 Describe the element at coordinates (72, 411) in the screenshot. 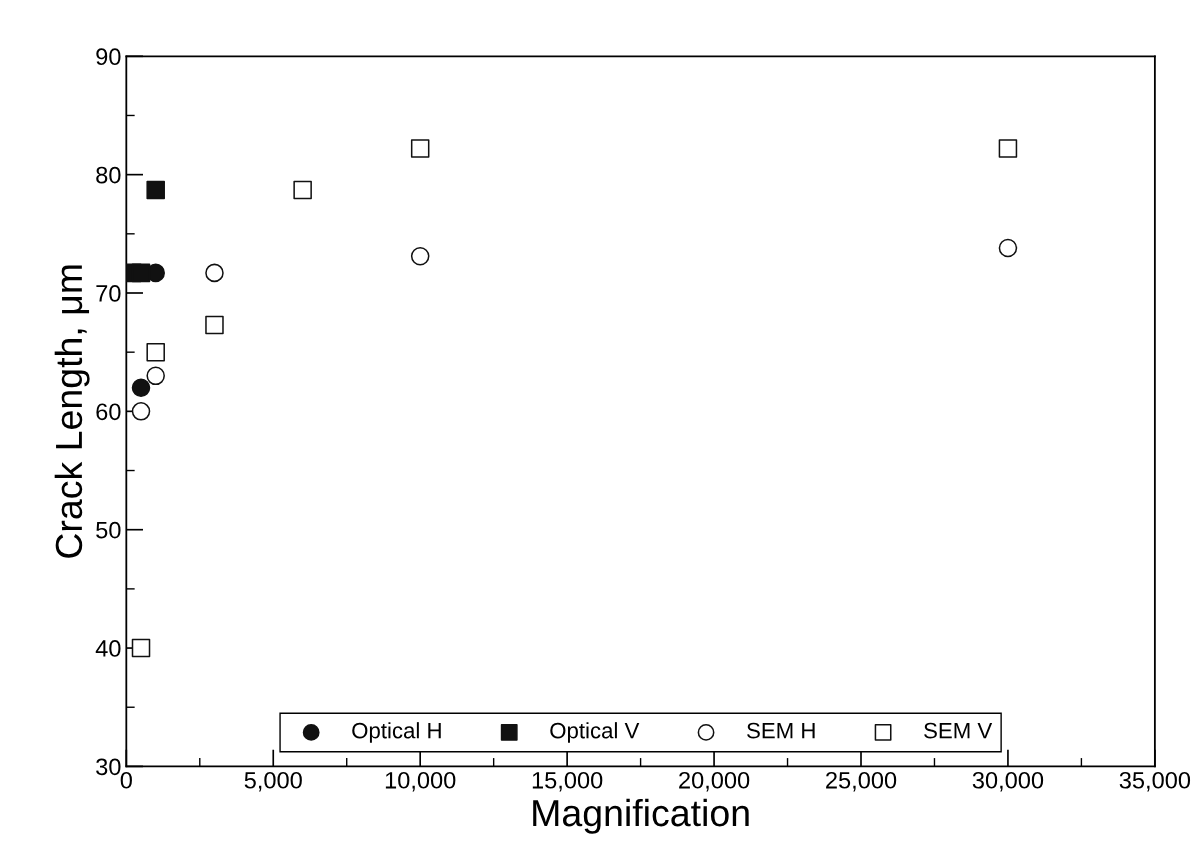

I see `y-axis-title: Crack Length, μm` at that location.